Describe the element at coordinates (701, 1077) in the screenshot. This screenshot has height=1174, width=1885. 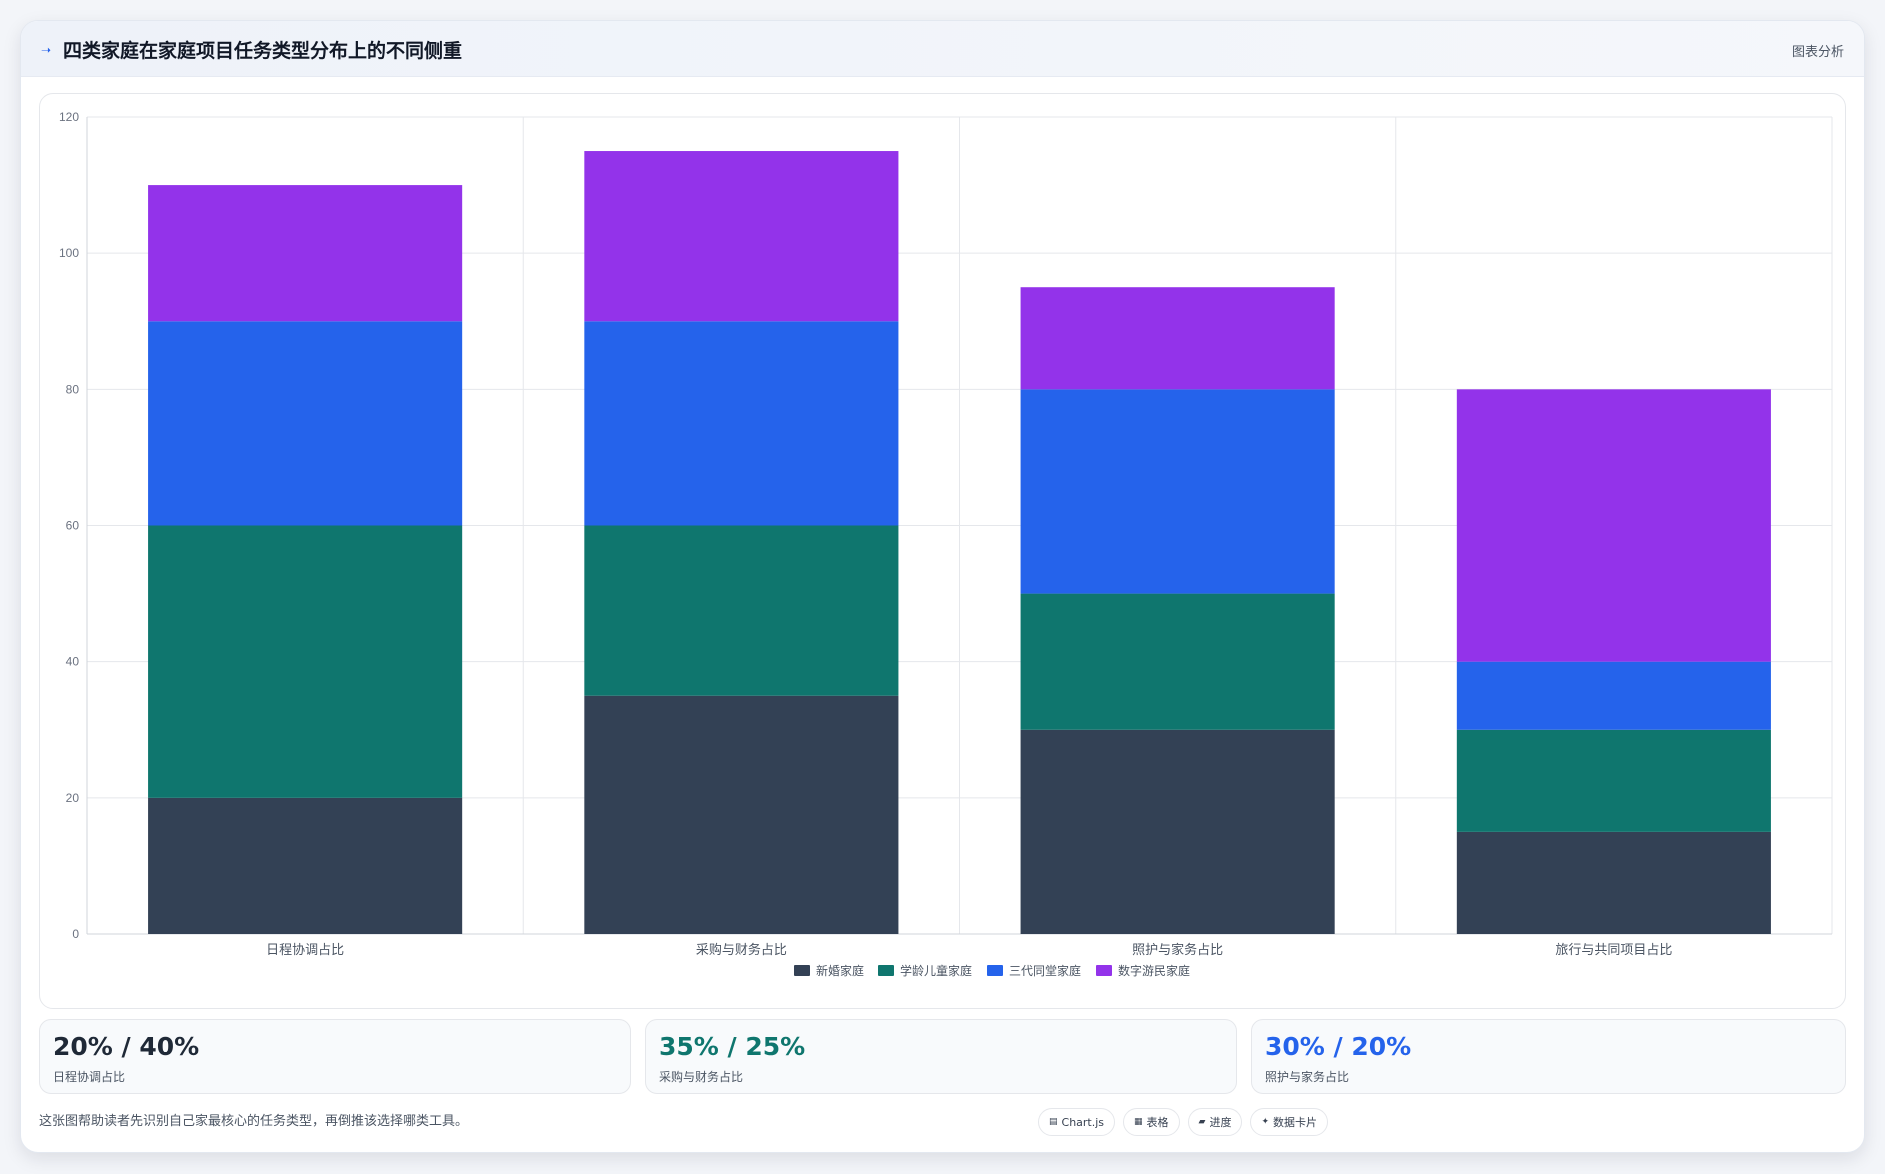
I see `stat-label: 采购与财务占比` at that location.